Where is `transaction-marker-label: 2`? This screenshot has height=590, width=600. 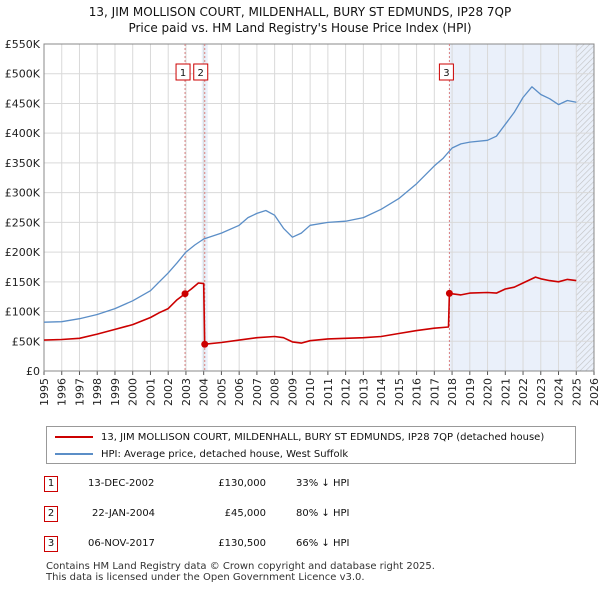
transaction-marker-label: 2 is located at coordinates (201, 73).